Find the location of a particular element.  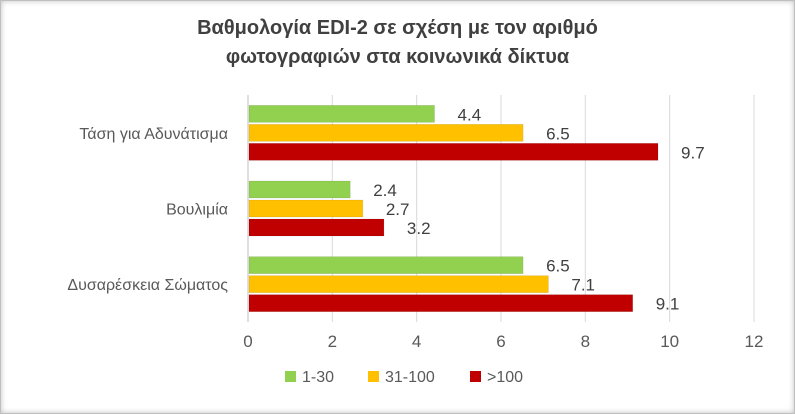

data-label: 9.1 is located at coordinates (668, 304).